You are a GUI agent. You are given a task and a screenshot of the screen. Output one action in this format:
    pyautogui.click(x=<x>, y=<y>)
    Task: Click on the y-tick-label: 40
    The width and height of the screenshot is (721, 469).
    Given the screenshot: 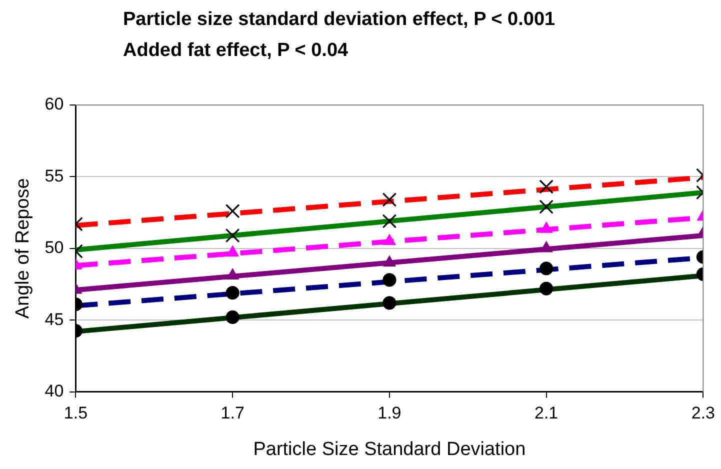 What is the action you would take?
    pyautogui.click(x=54, y=390)
    